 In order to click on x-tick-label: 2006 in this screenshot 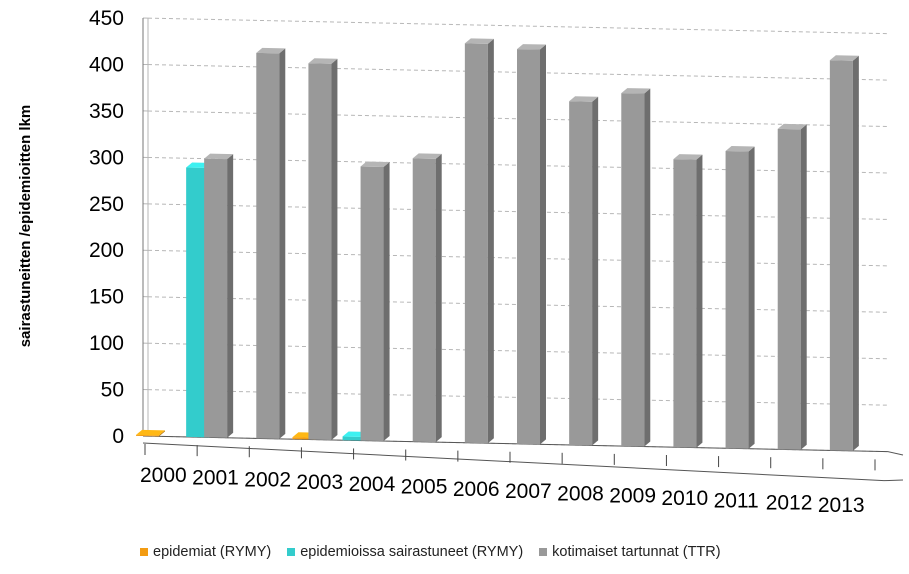, I will do `click(476, 489)`.